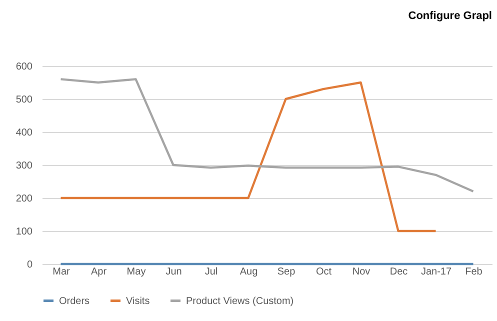 The width and height of the screenshot is (497, 321). What do you see at coordinates (286, 272) in the screenshot?
I see `x-tick-label: Sep` at bounding box center [286, 272].